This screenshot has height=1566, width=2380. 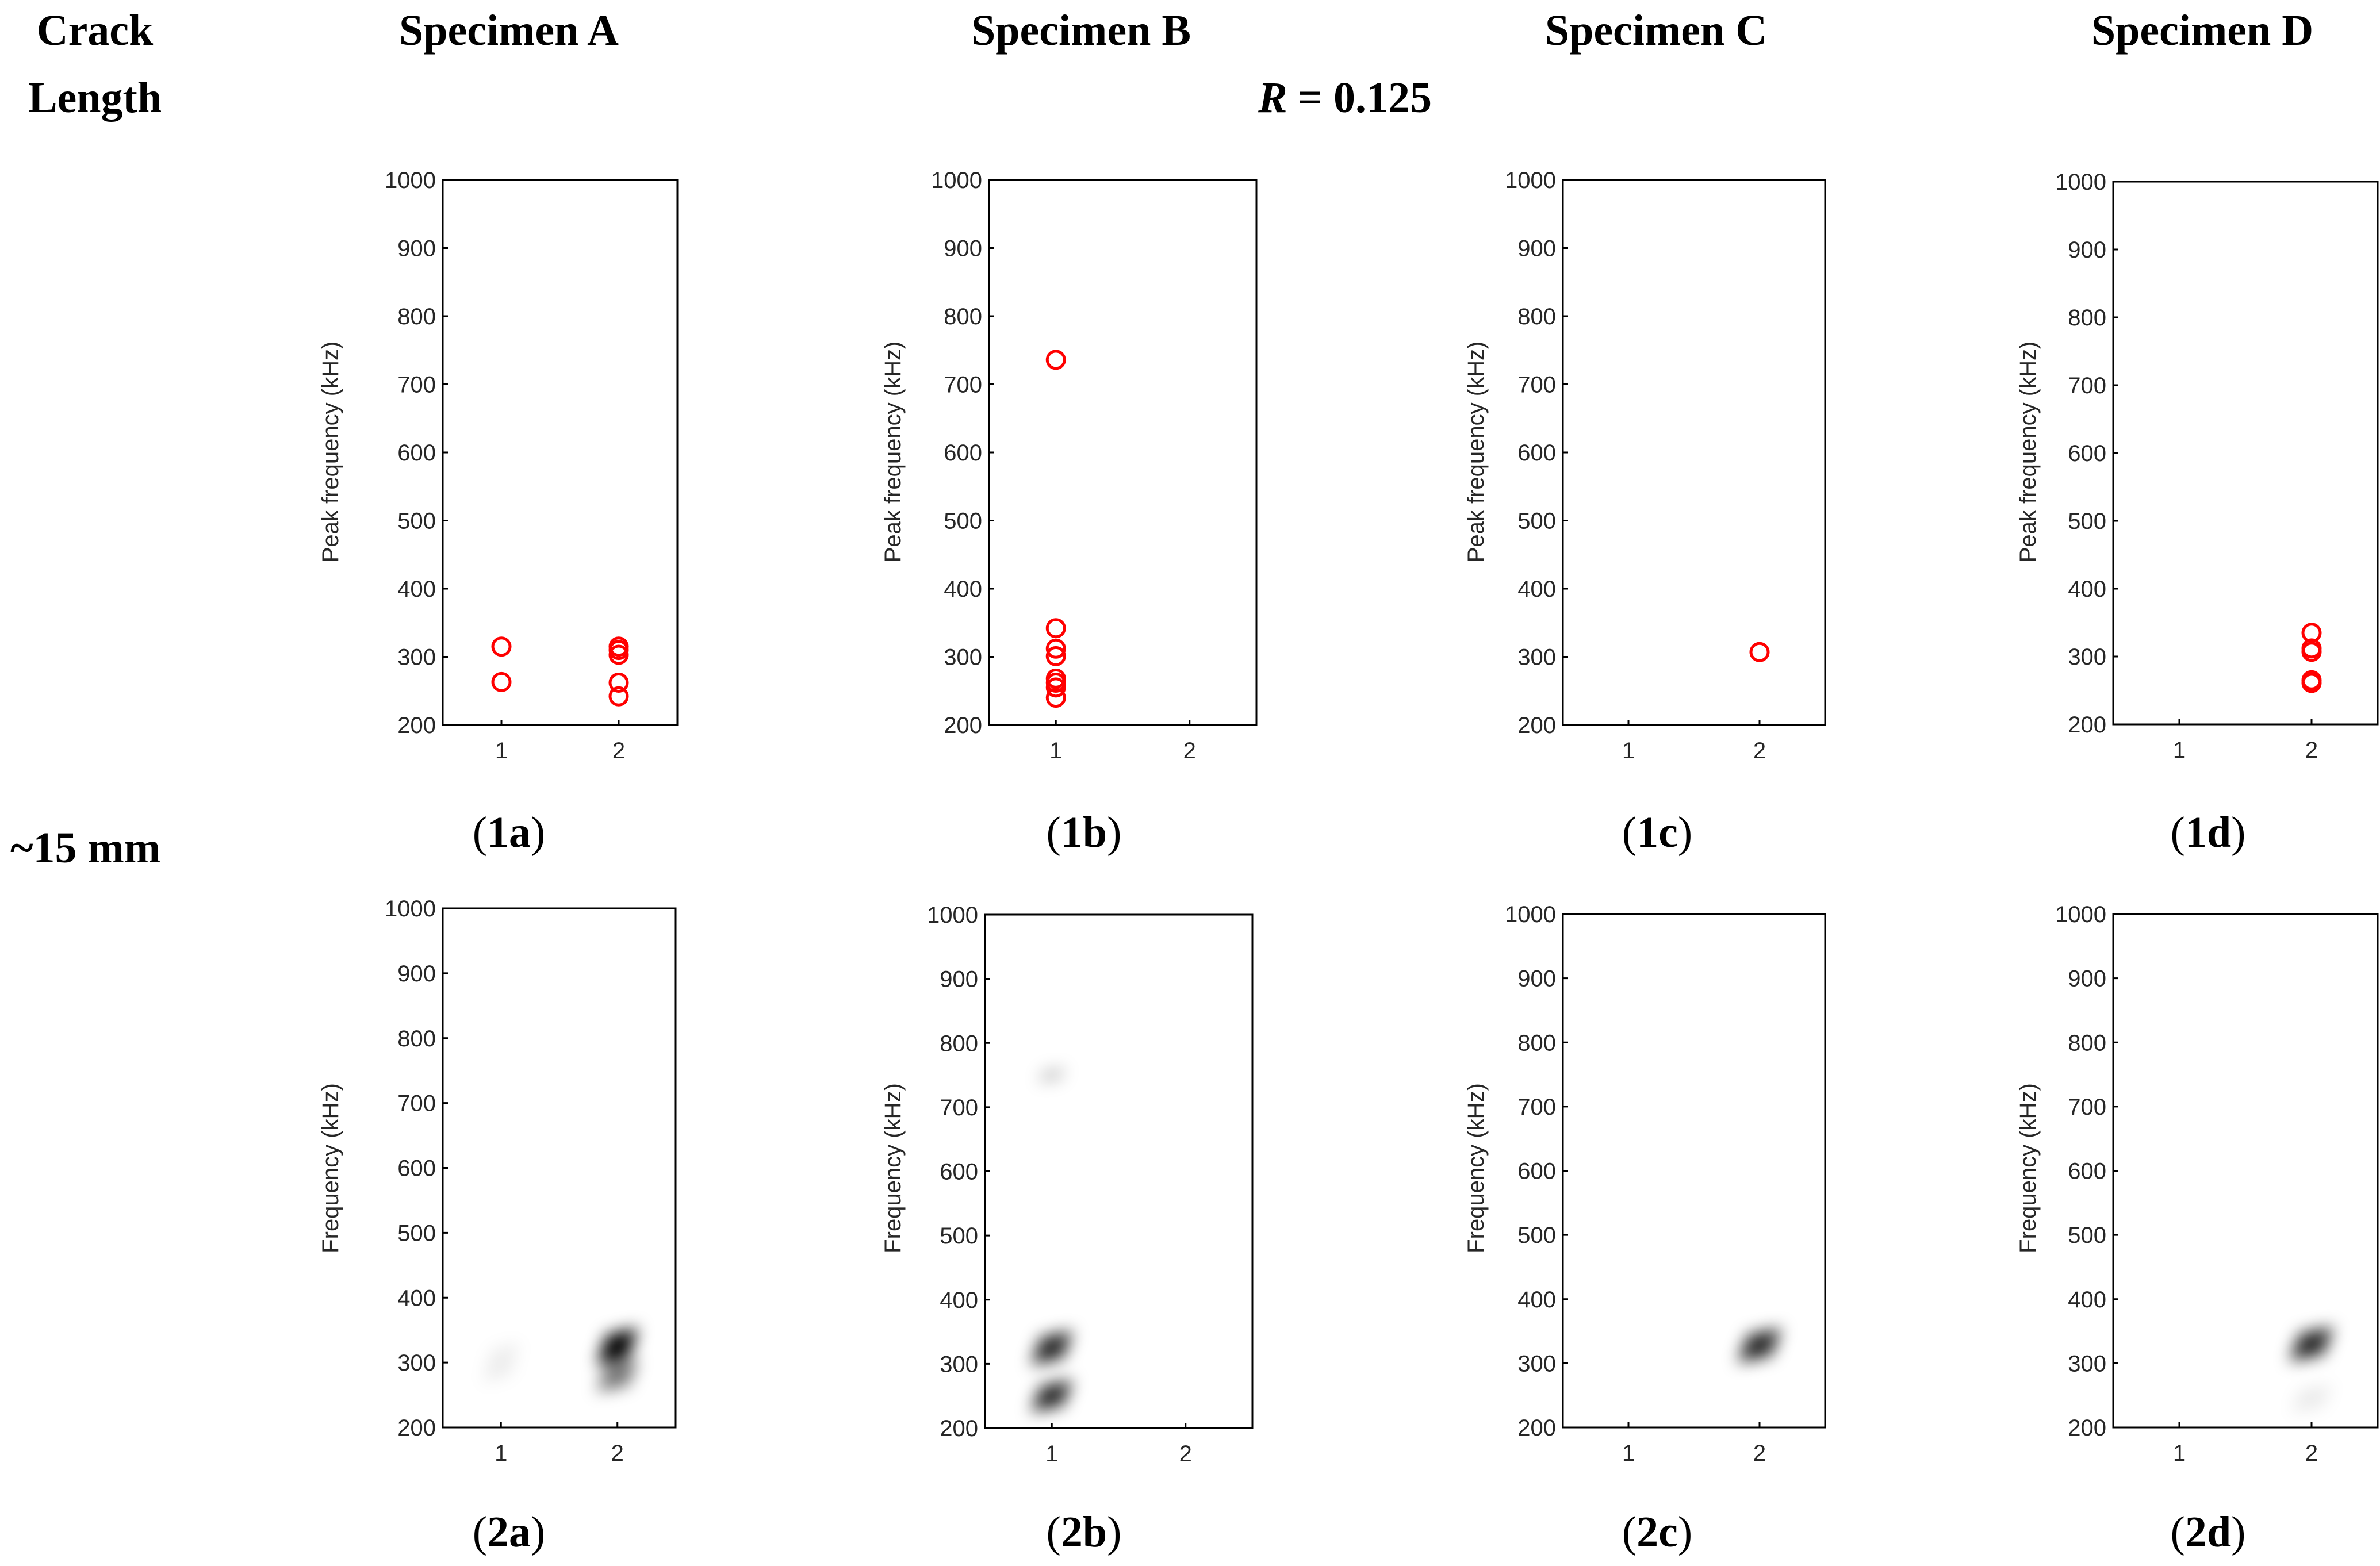 I want to click on panel-caption: (2b), so click(x=1084, y=1532).